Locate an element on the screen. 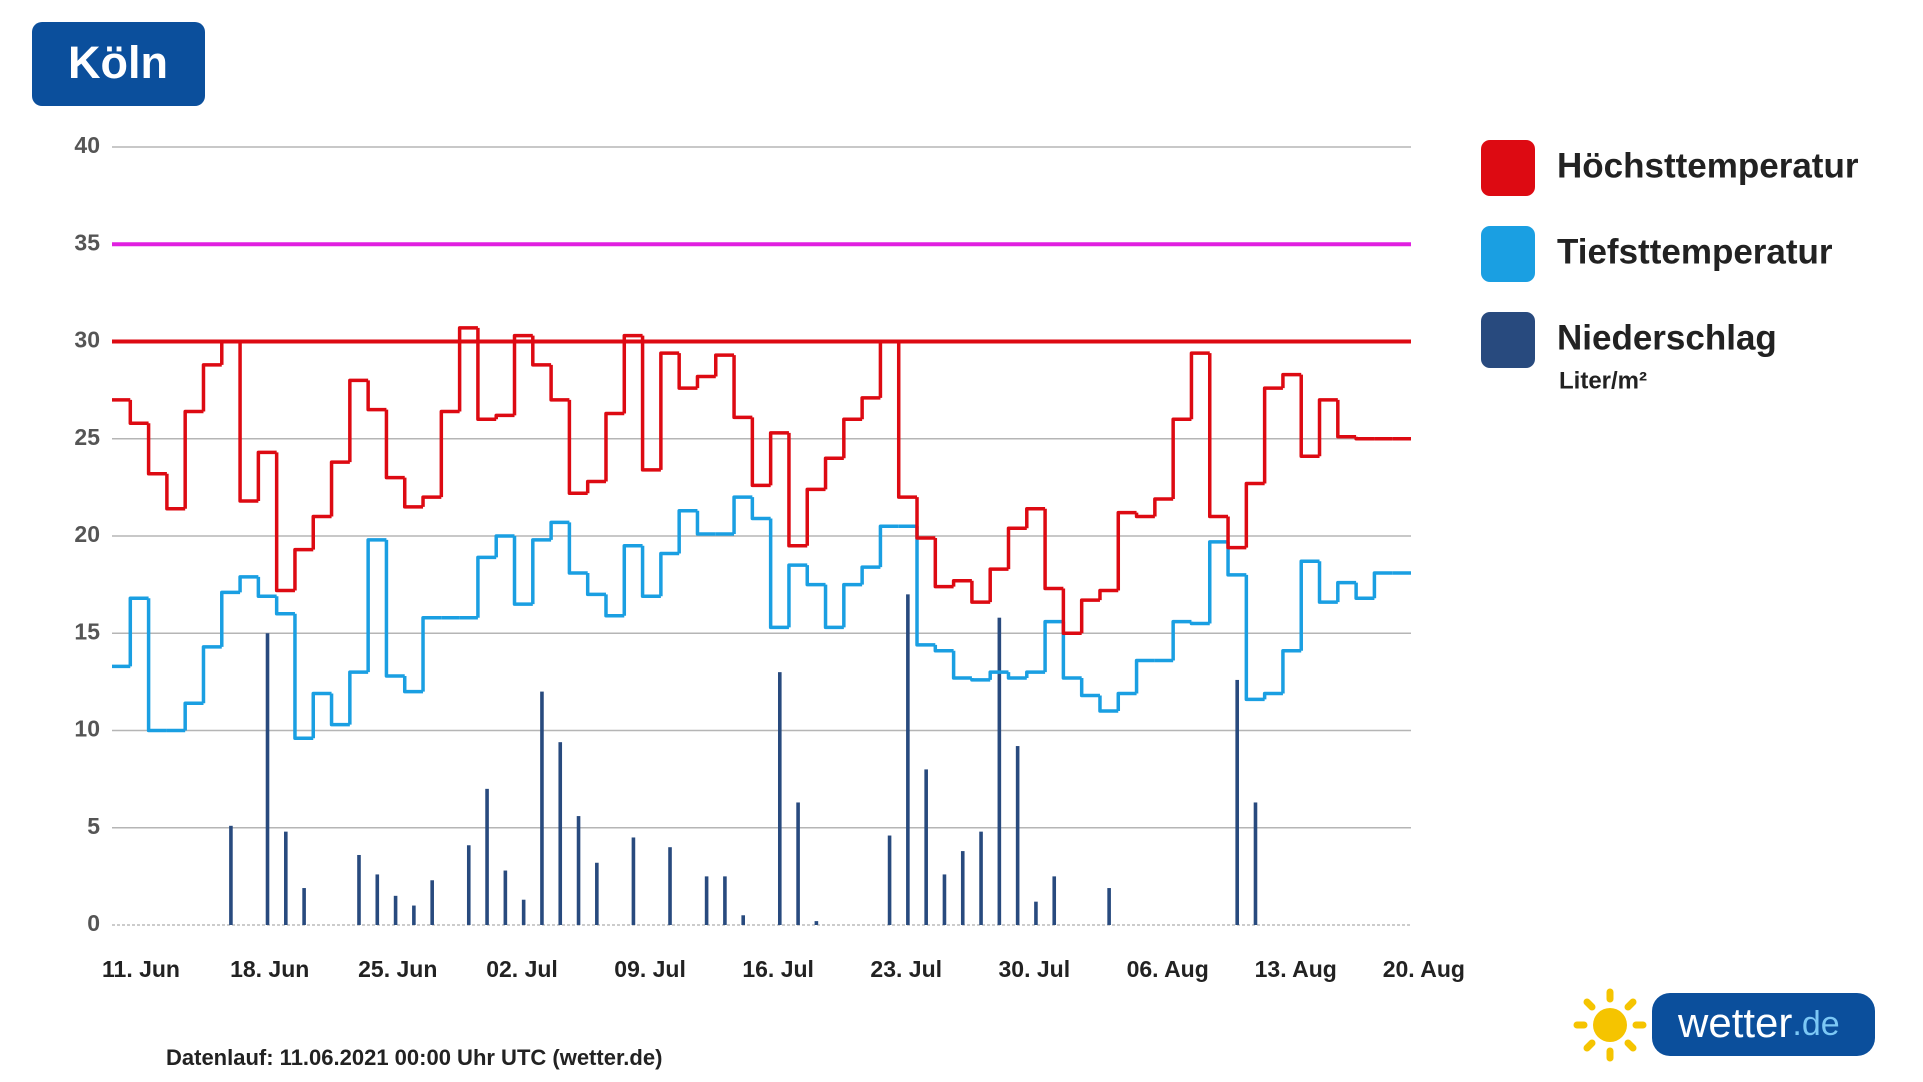 The width and height of the screenshot is (1923, 1082). y-tick-label: 10 is located at coordinates (87, 729).